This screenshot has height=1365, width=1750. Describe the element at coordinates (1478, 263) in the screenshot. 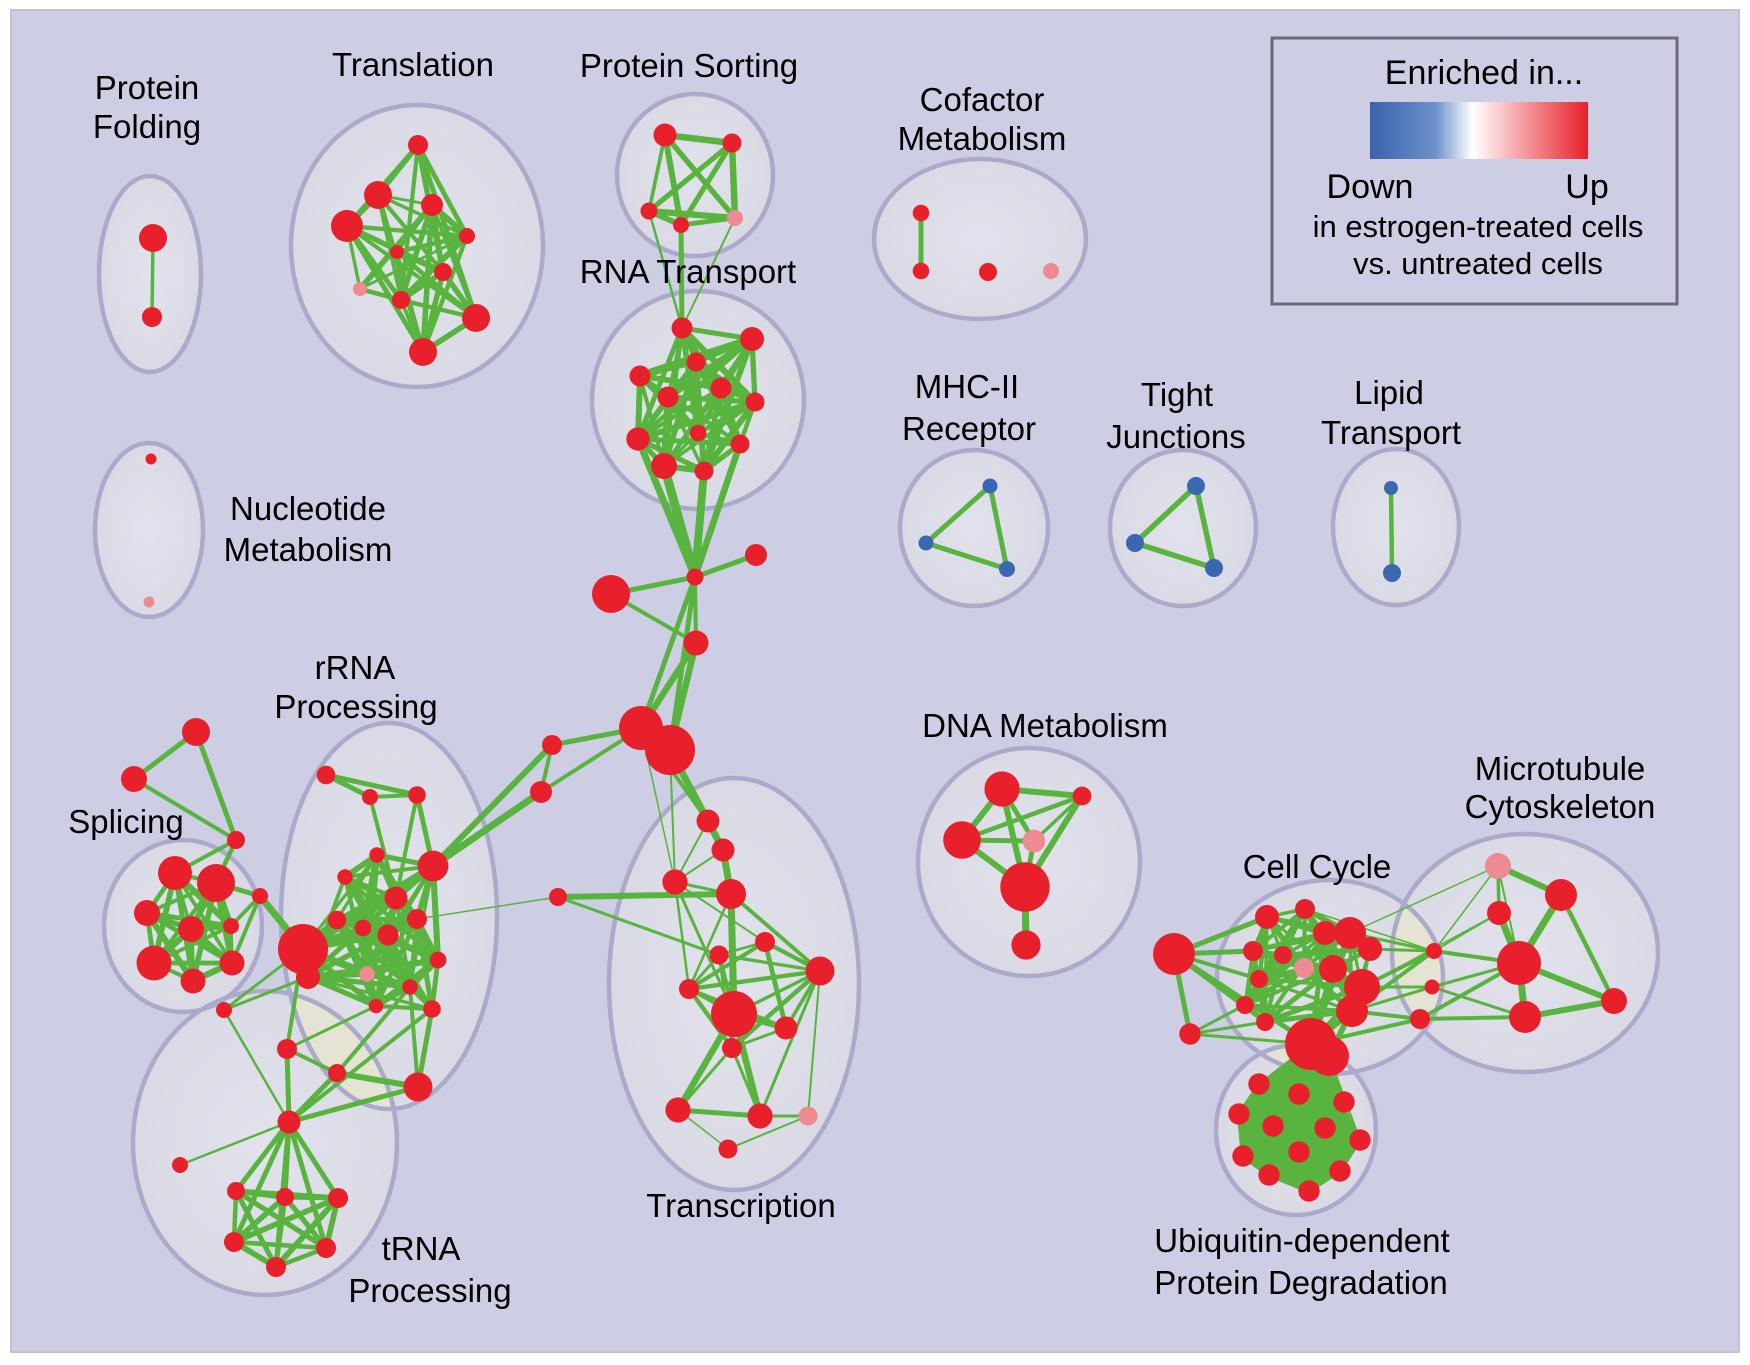

I see `svg-text: vs. untreated cells` at that location.